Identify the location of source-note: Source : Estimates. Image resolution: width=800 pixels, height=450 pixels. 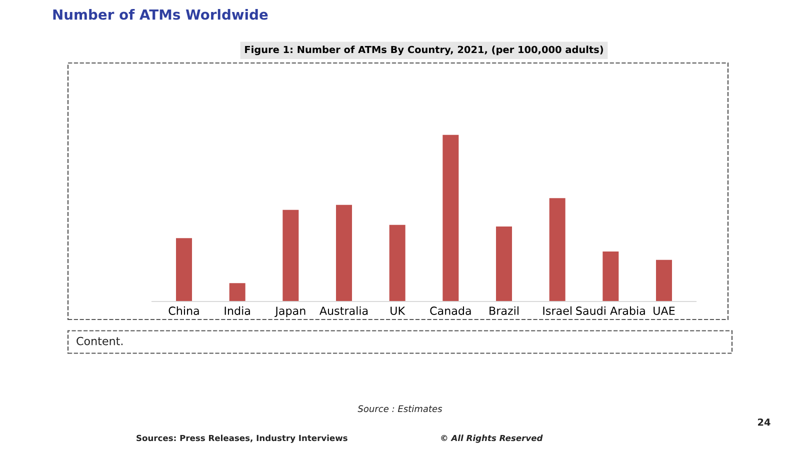
(400, 408).